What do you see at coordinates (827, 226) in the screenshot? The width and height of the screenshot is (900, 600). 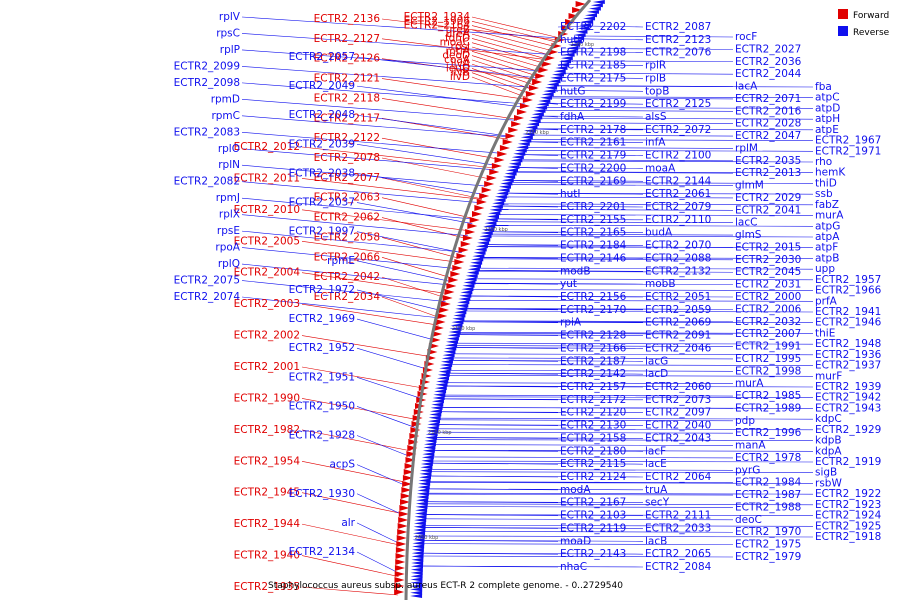 I see `gene-label: atpG` at bounding box center [827, 226].